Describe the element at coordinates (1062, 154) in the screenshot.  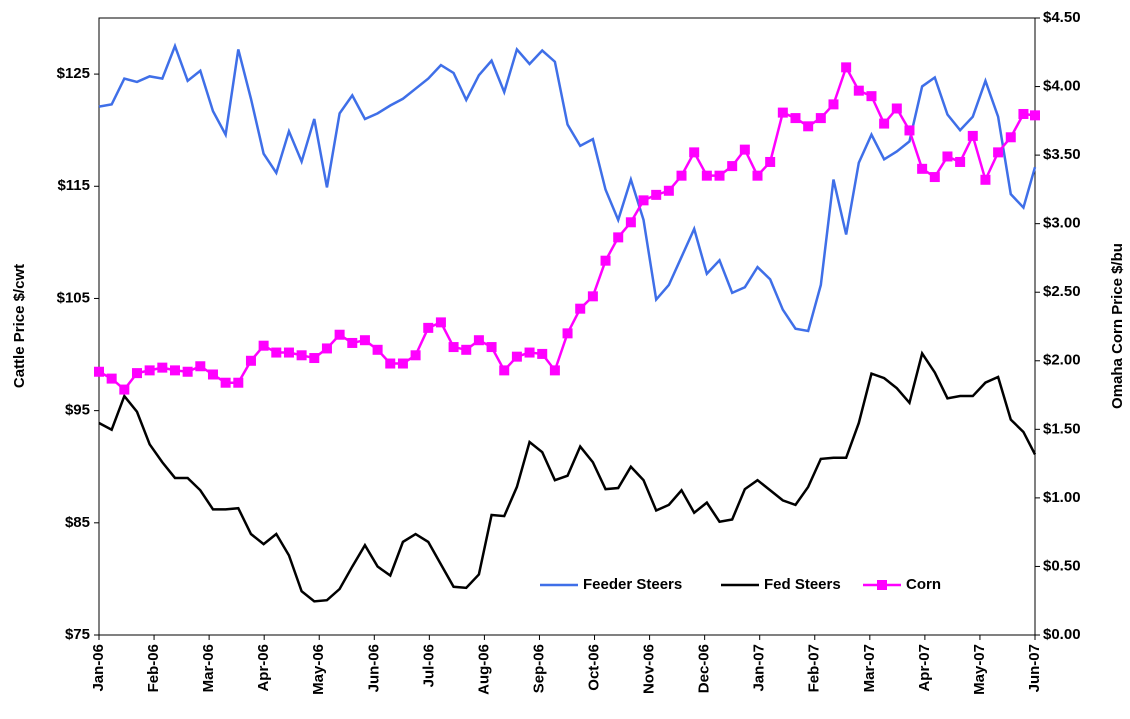
I see `y2-tick-label: $3.50` at that location.